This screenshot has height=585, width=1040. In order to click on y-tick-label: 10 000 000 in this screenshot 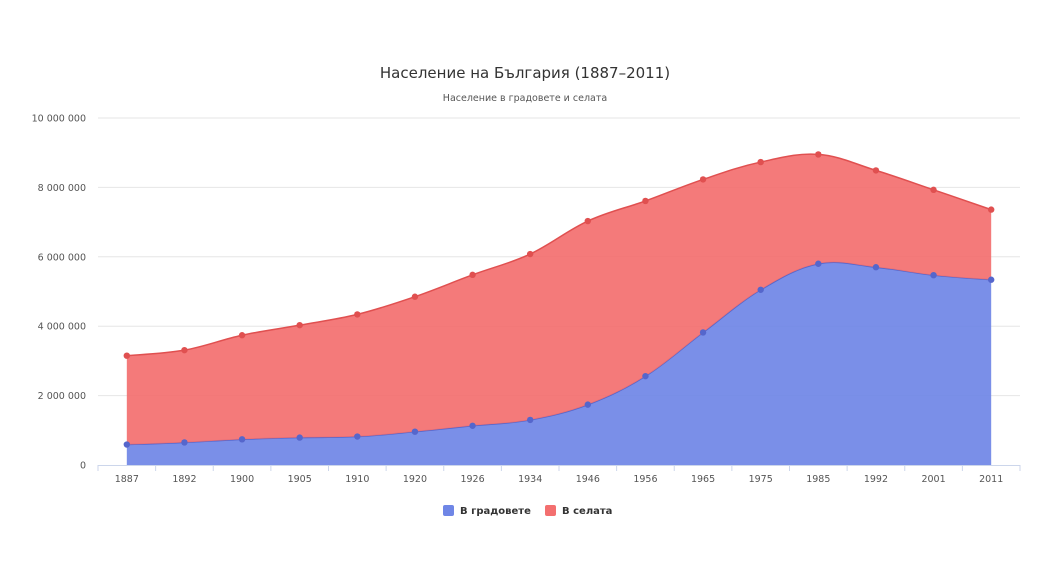, I will do `click(59, 119)`.